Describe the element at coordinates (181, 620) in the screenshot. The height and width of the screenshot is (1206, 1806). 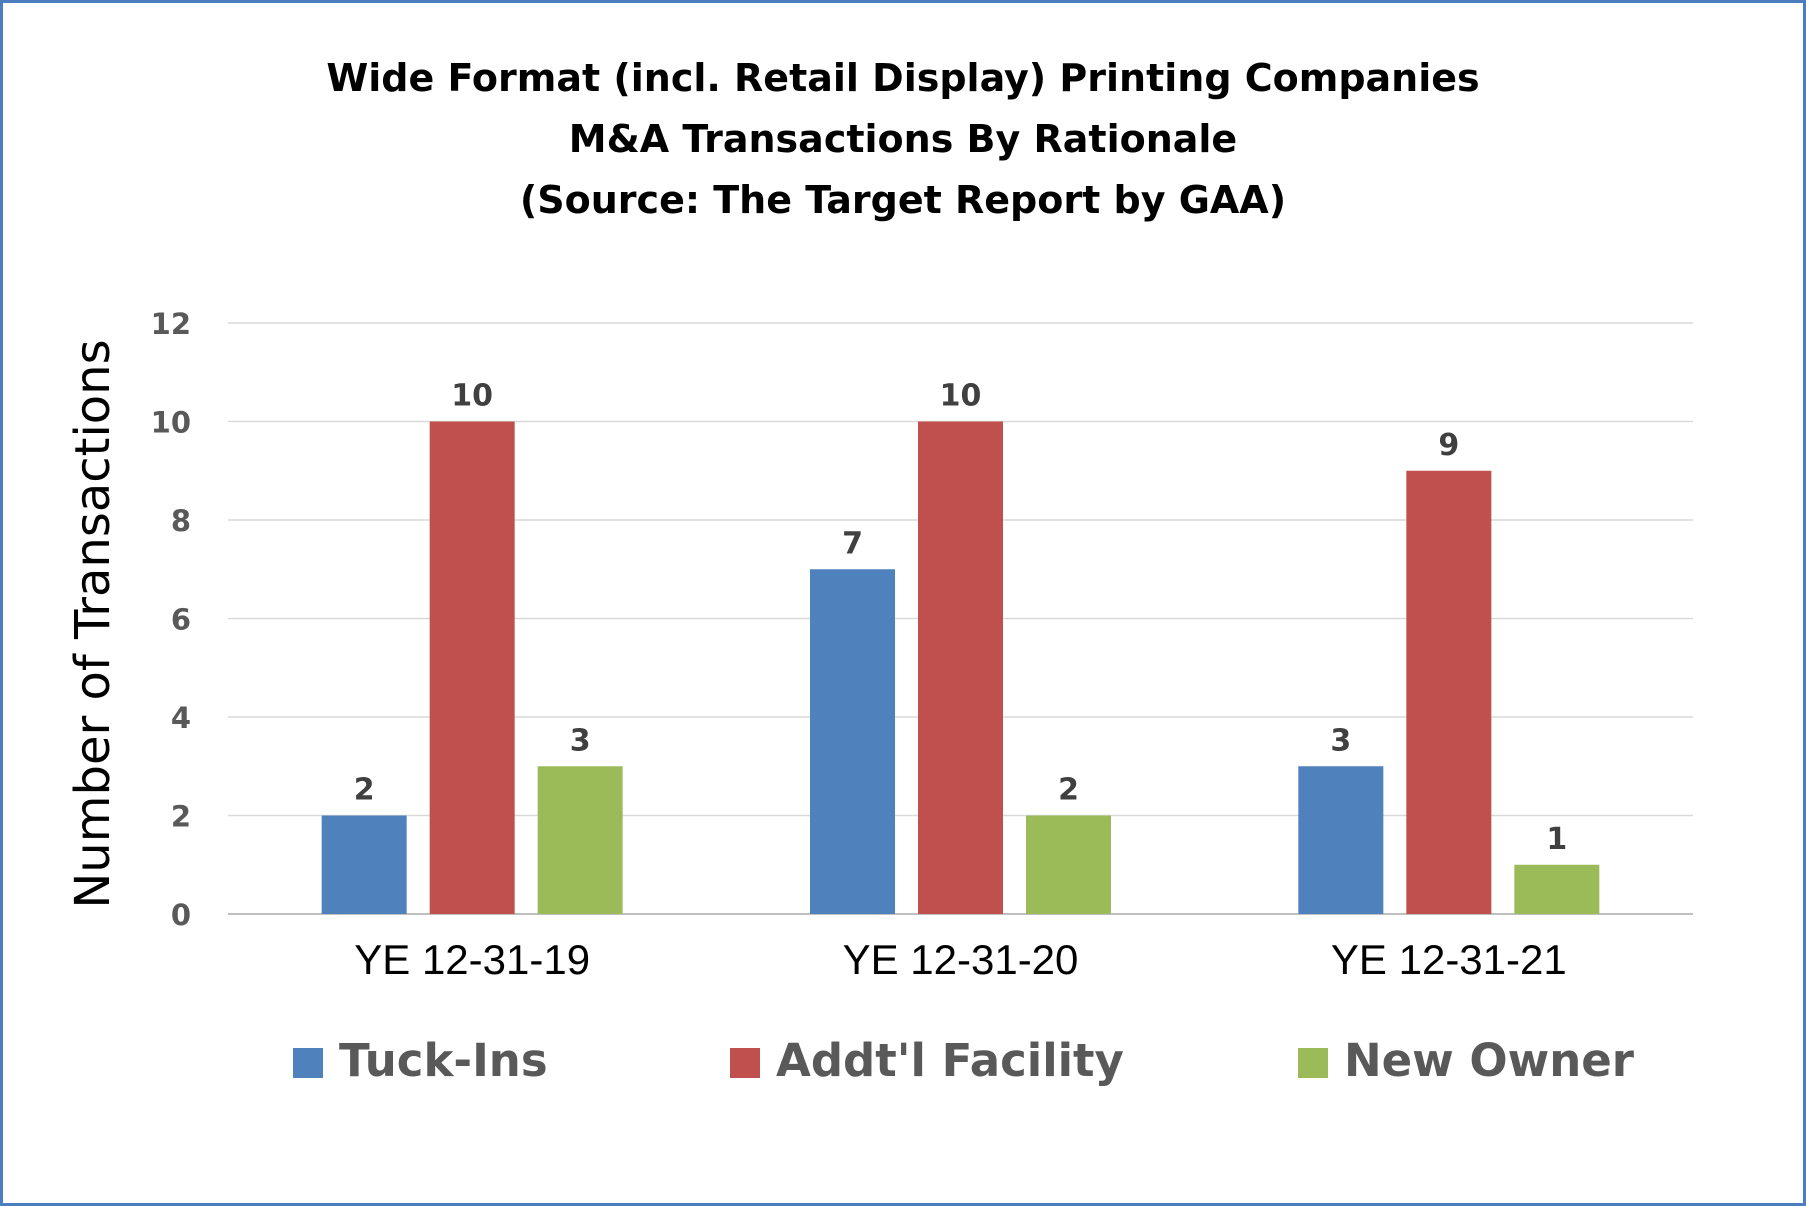
I see `y-tick-label: 6` at that location.